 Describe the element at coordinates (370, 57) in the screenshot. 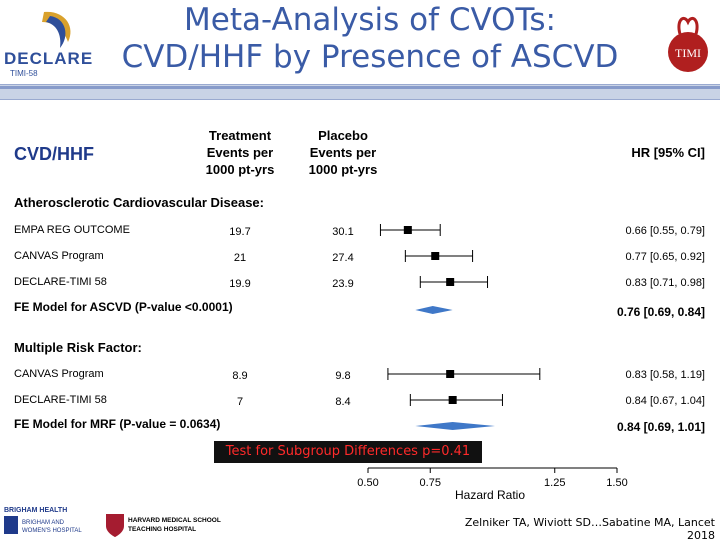

I see `title-line-2: CVD/HHF by Presence of ASCVD` at that location.